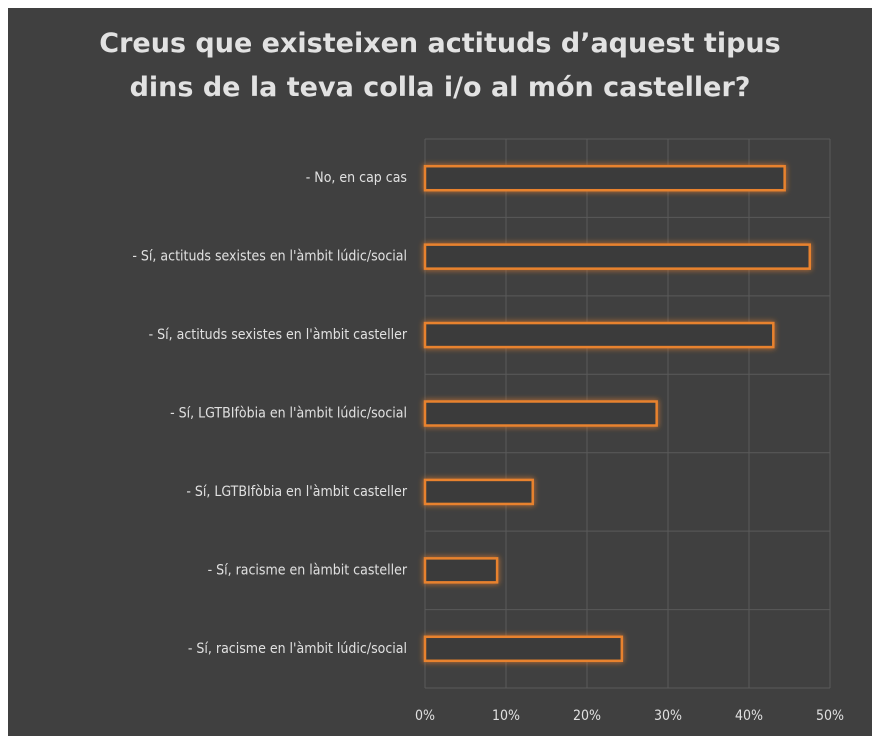 This screenshot has height=736, width=872. What do you see at coordinates (288, 414) in the screenshot?
I see `y-tick-label: - Sí, LGTBIfòbia en l'àmbit lúdic/social` at bounding box center [288, 414].